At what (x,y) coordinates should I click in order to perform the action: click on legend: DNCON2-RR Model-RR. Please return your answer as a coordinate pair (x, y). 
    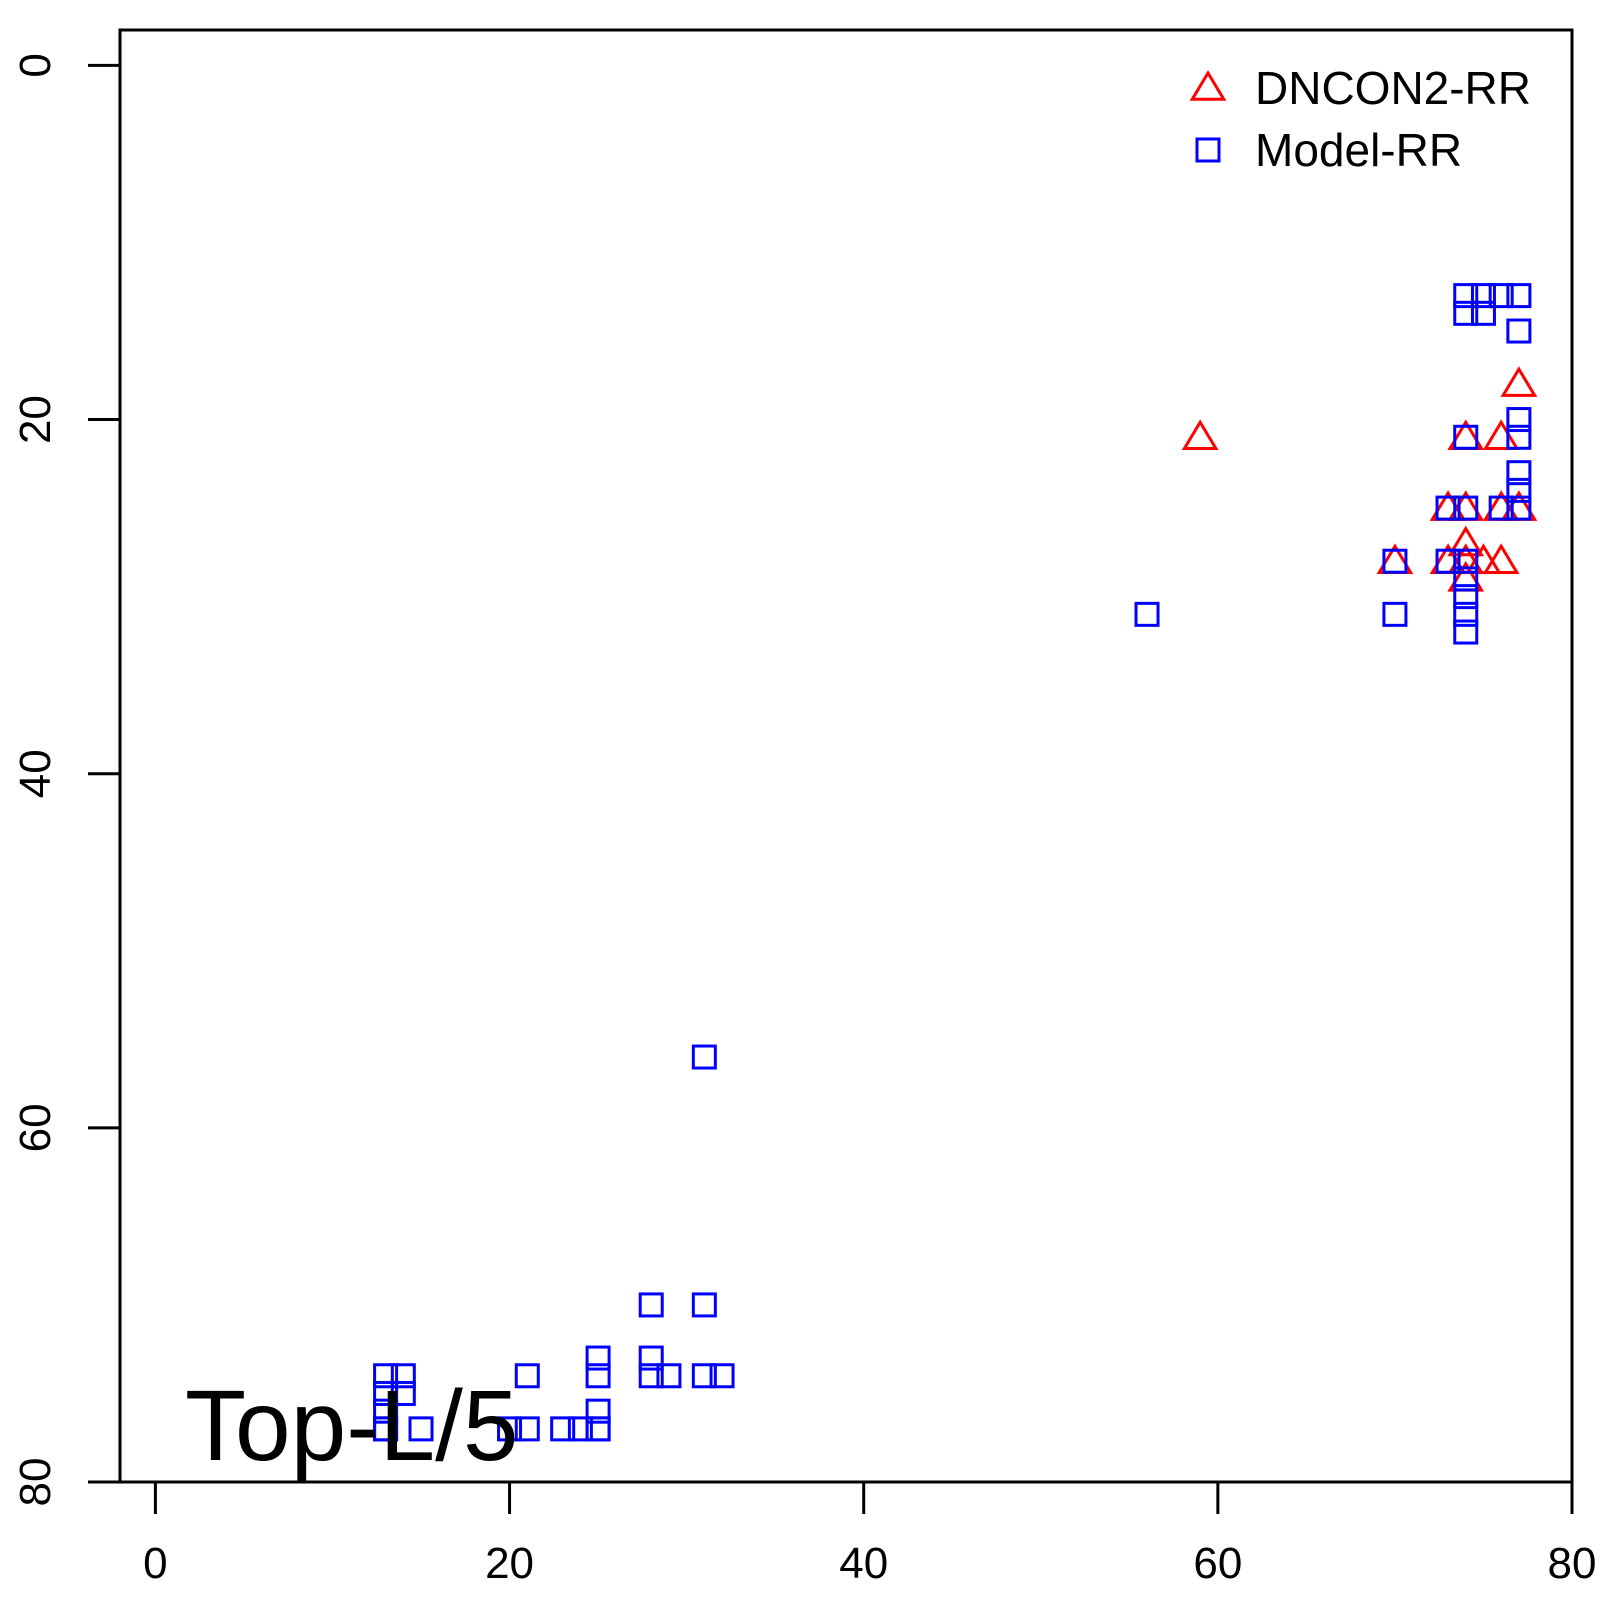
    Looking at the image, I should click on (1360, 119).